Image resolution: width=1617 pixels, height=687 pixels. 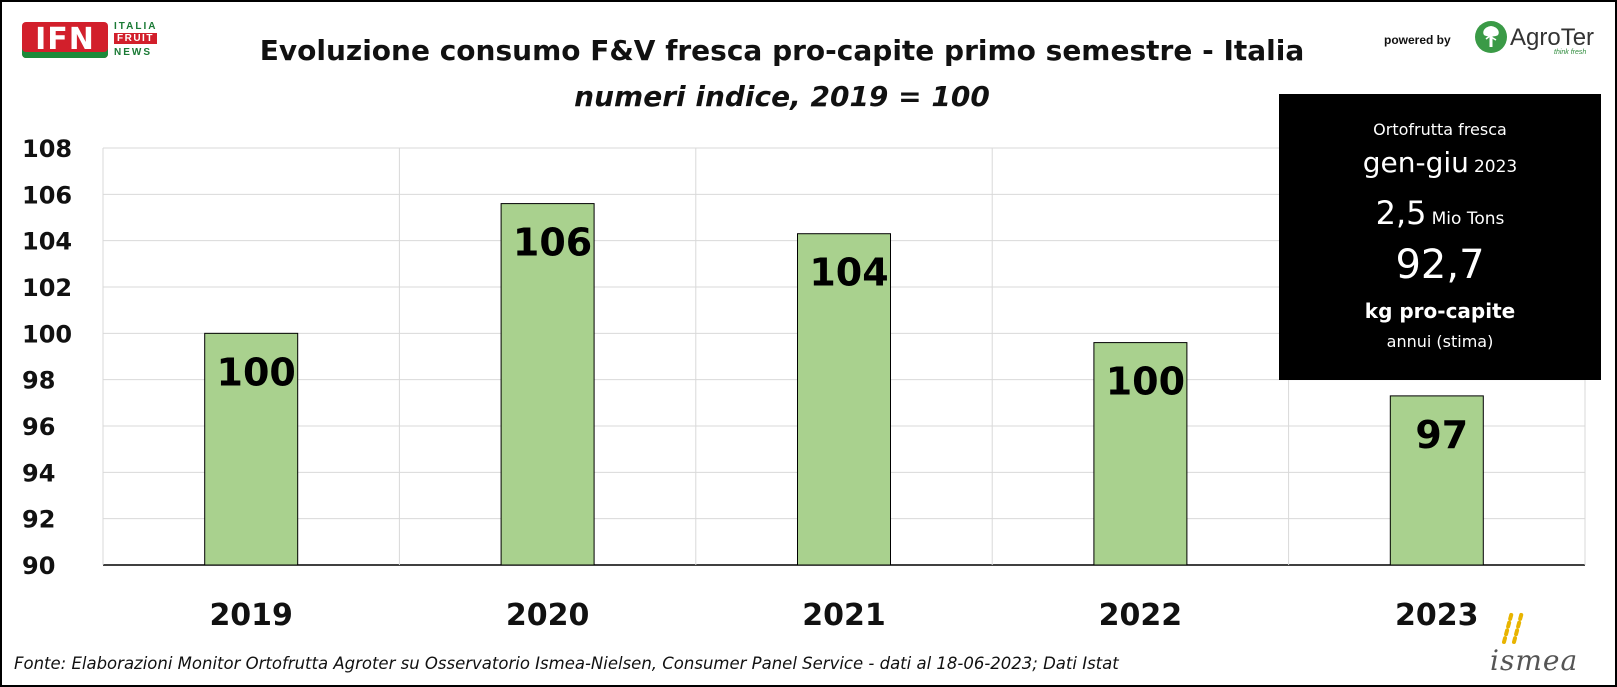 I want to click on bar-2022, so click(x=1140, y=454).